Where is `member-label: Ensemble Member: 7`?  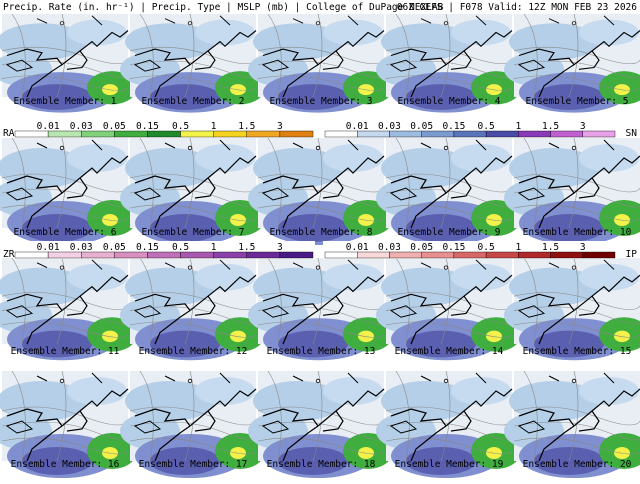
member-label: Ensemble Member: 7 is located at coordinates (193, 232).